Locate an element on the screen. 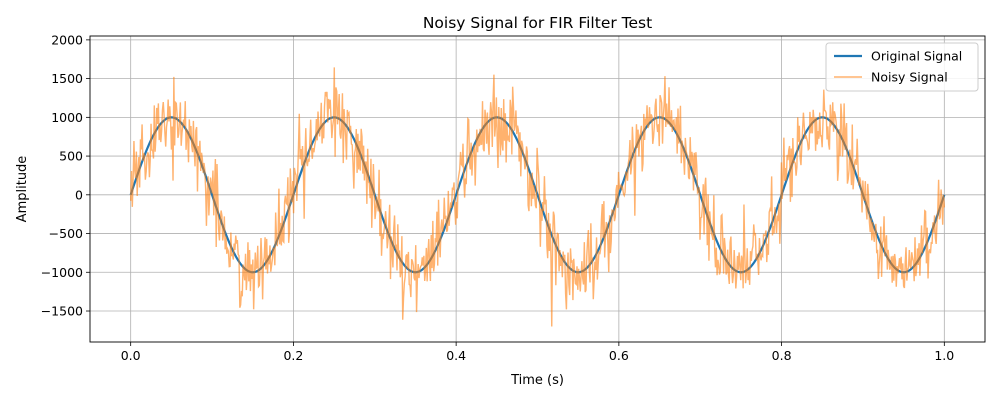 The height and width of the screenshot is (400, 1000). x-tick-label: 0.0 is located at coordinates (131, 355).